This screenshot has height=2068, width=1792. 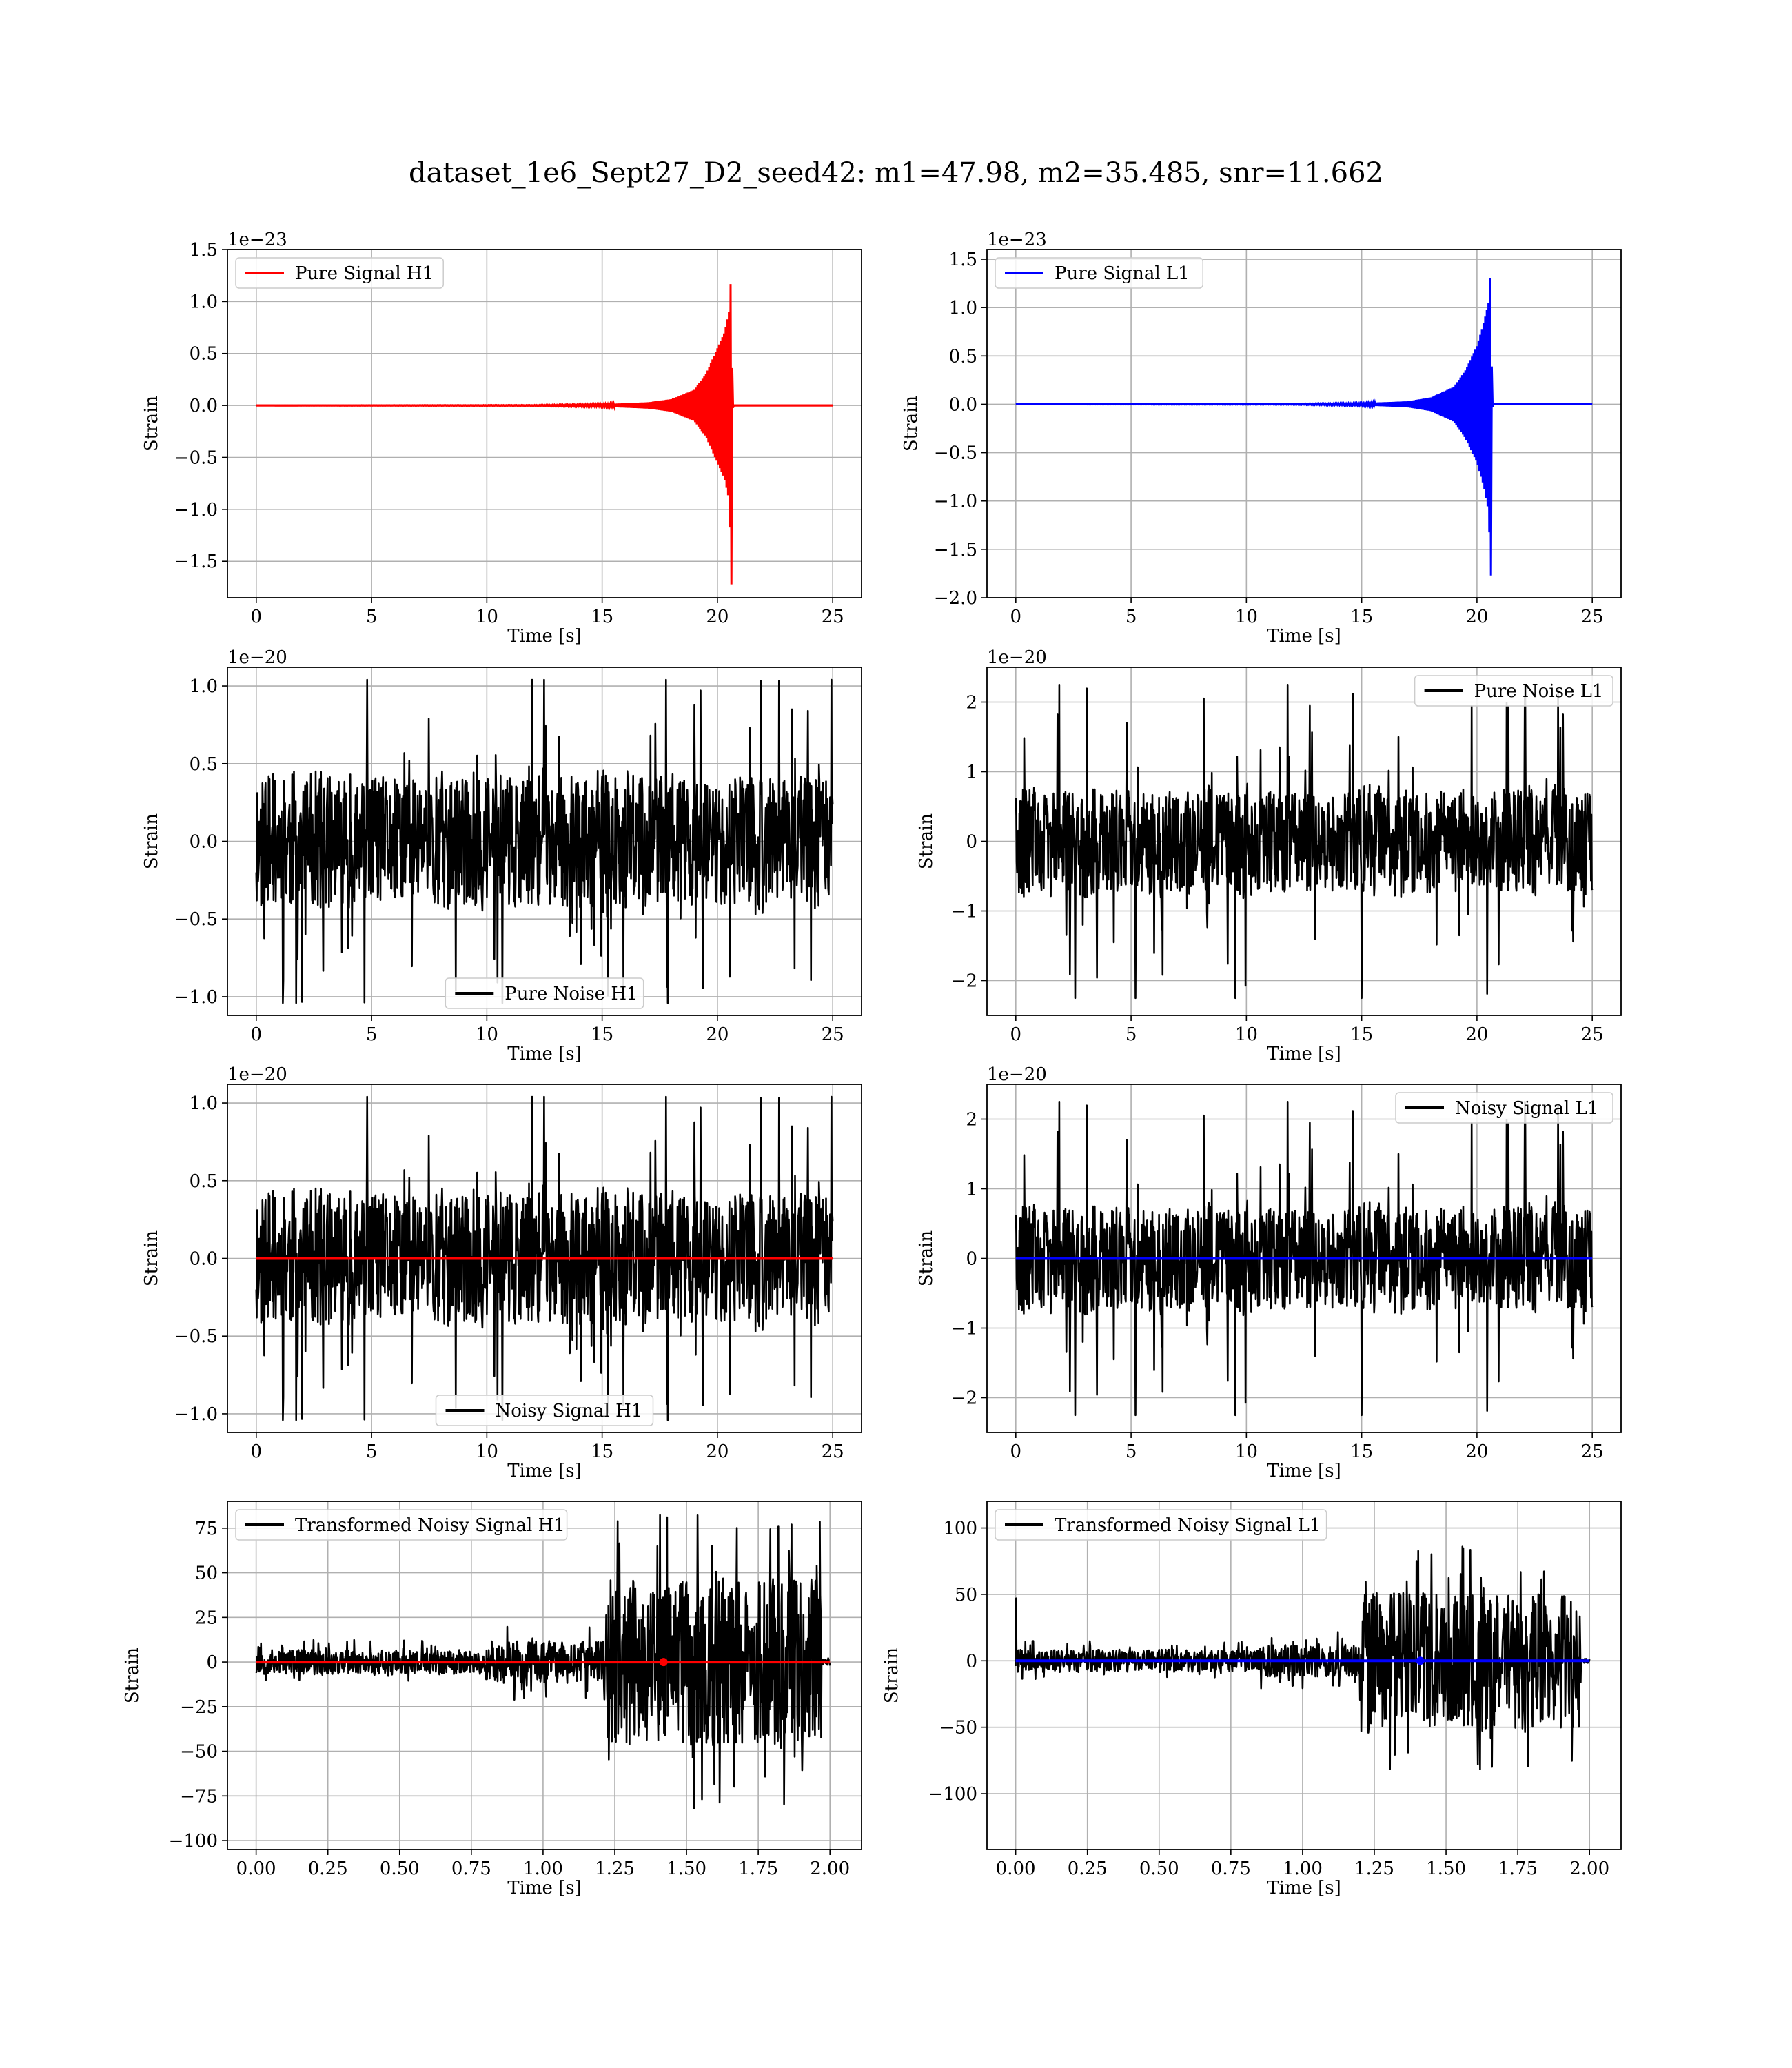 I want to click on signal-merger-marker, so click(x=1420, y=1660).